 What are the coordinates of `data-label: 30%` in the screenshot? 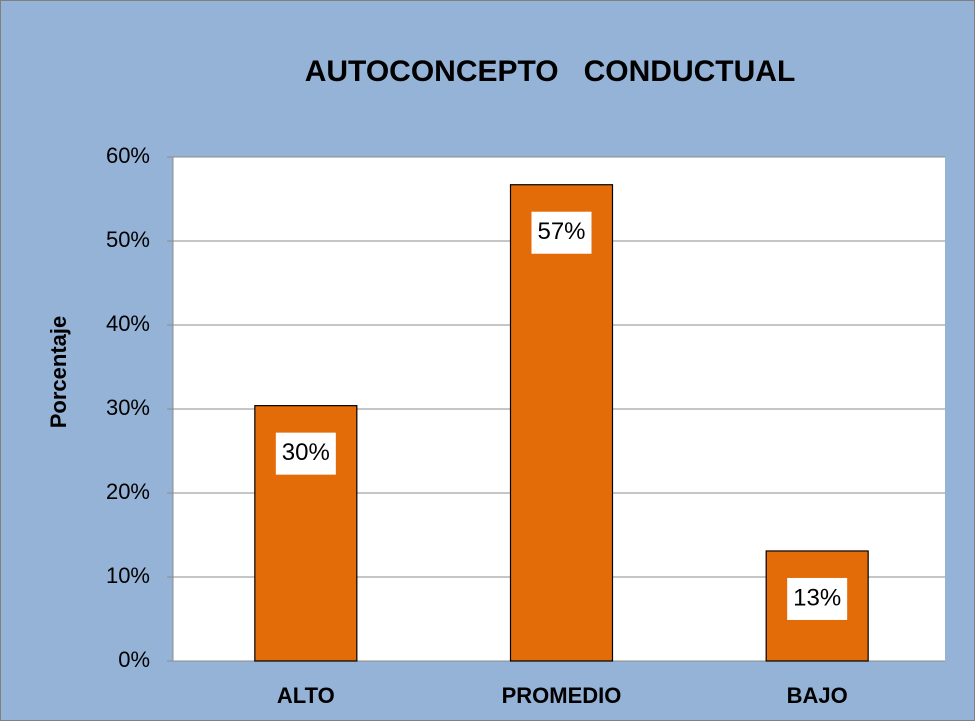 It's located at (306, 452).